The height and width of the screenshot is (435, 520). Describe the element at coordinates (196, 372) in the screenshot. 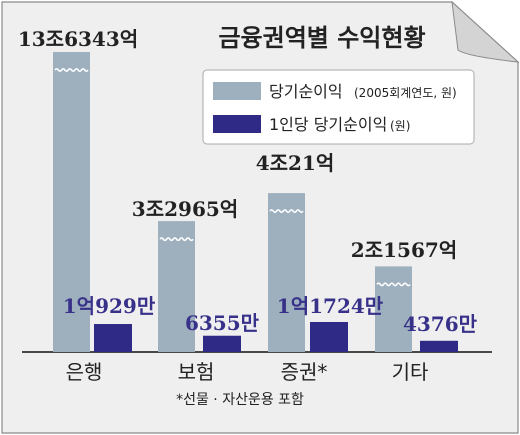

I see `category-label-보험: 보험` at that location.